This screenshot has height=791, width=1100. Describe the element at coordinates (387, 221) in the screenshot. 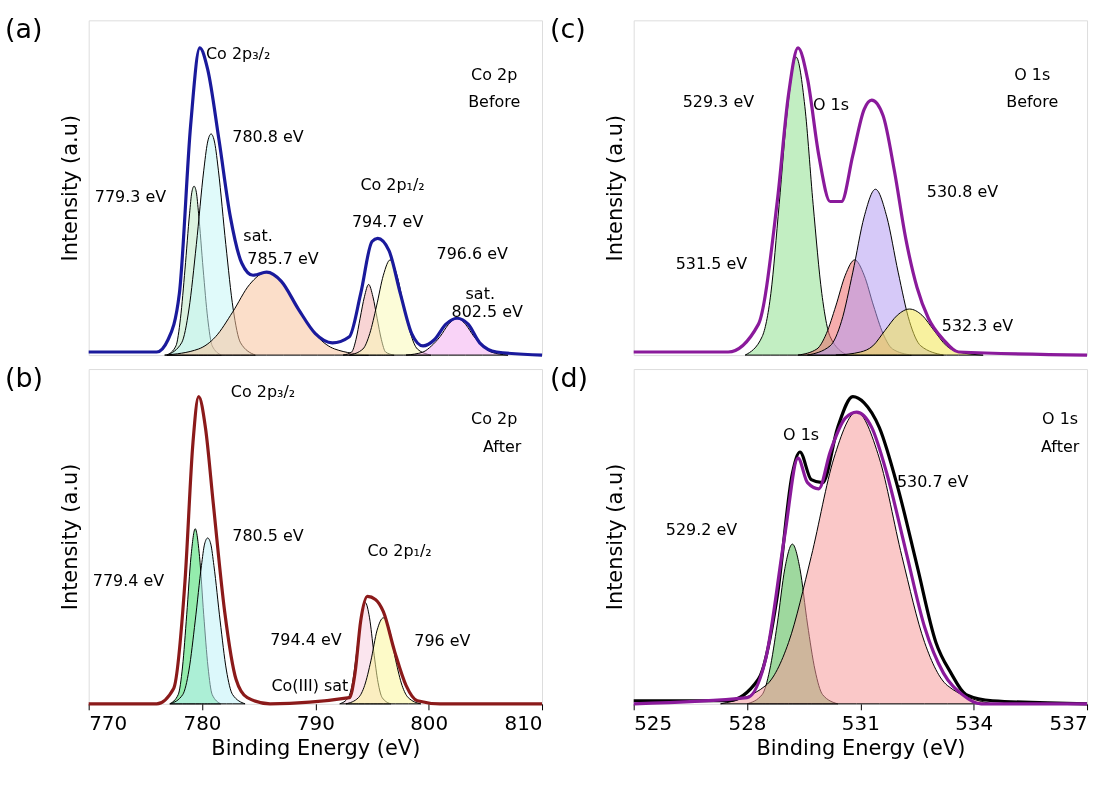

I see `annotation: 794.7 eV` at that location.